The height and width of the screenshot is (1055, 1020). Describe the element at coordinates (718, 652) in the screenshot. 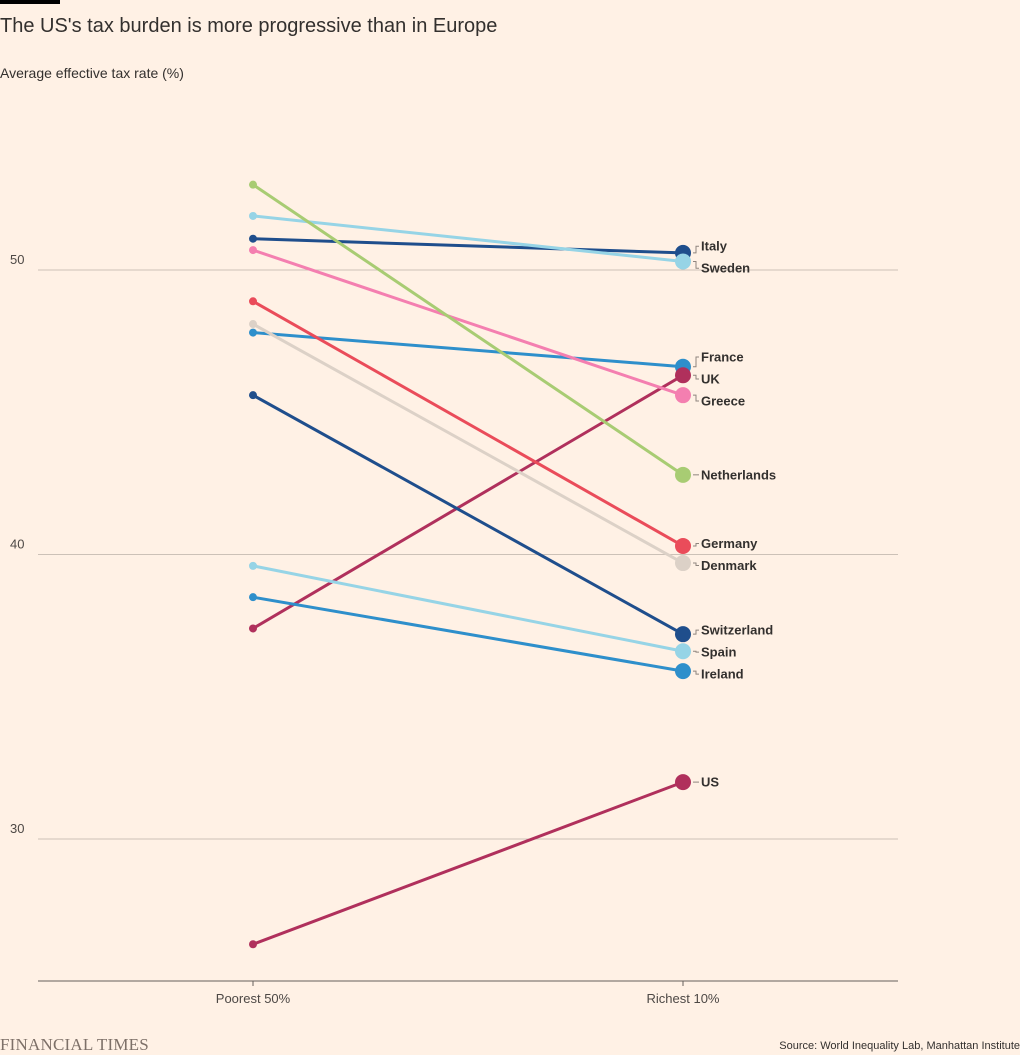

I see `series-label: Spain` at that location.